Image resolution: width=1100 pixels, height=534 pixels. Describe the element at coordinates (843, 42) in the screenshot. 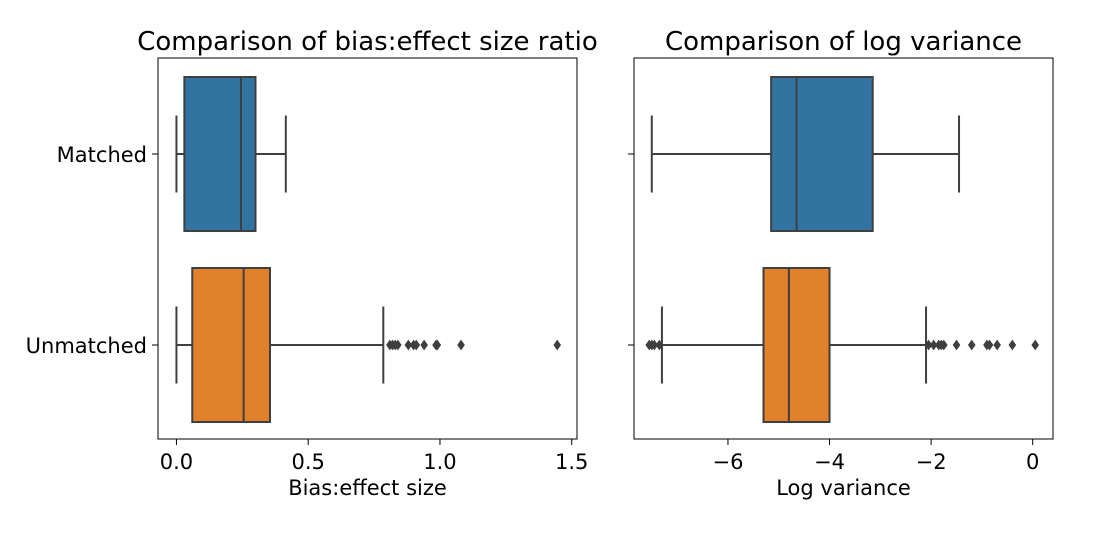

I see `chart-title: Comparison of log variance` at that location.